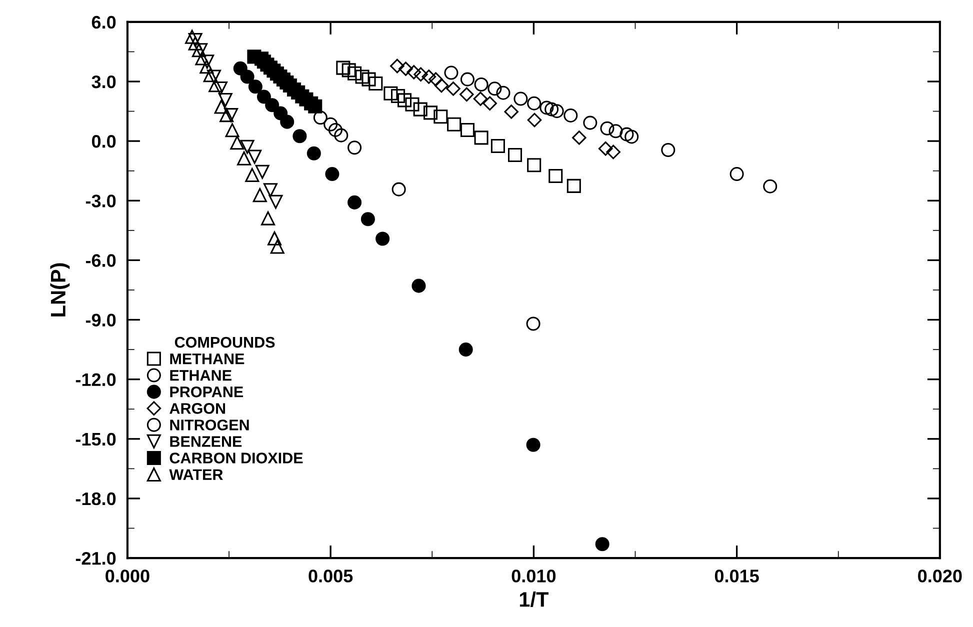 Image resolution: width=973 pixels, height=627 pixels. I want to click on legend-label: ARGON, so click(198, 408).